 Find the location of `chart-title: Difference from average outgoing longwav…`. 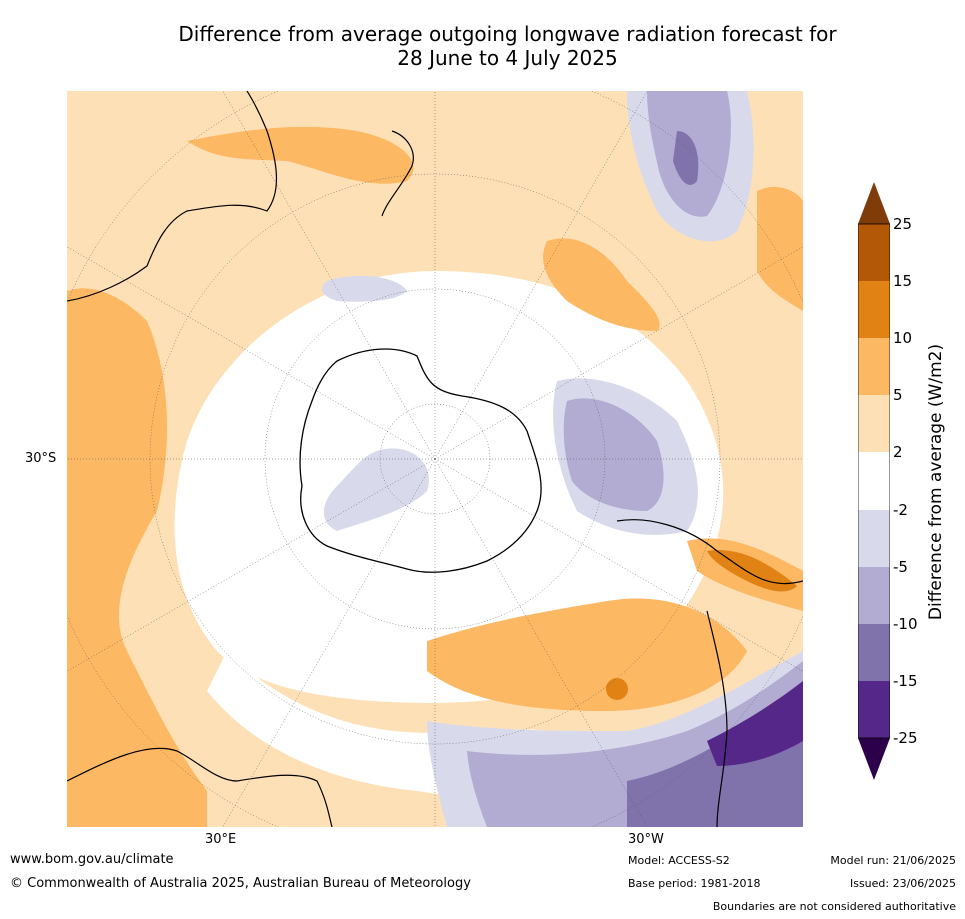

chart-title: Difference from average outgoing longwav… is located at coordinates (507, 46).